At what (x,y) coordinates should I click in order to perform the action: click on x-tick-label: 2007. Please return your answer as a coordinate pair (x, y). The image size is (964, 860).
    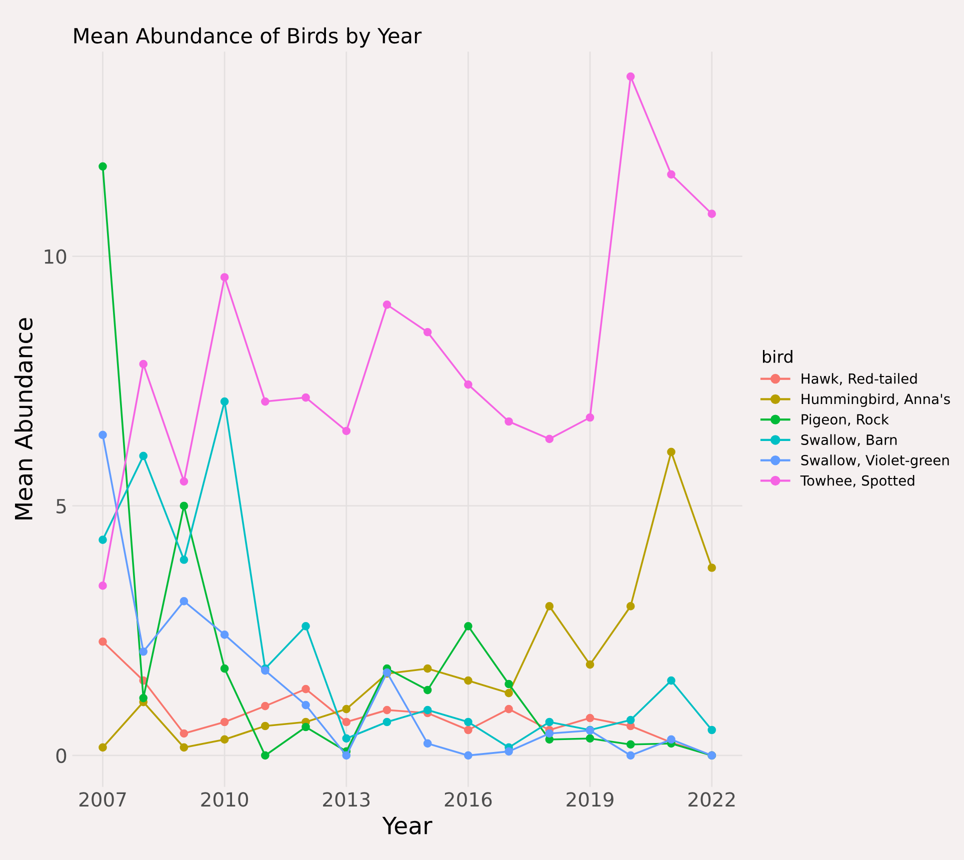
    Looking at the image, I should click on (102, 799).